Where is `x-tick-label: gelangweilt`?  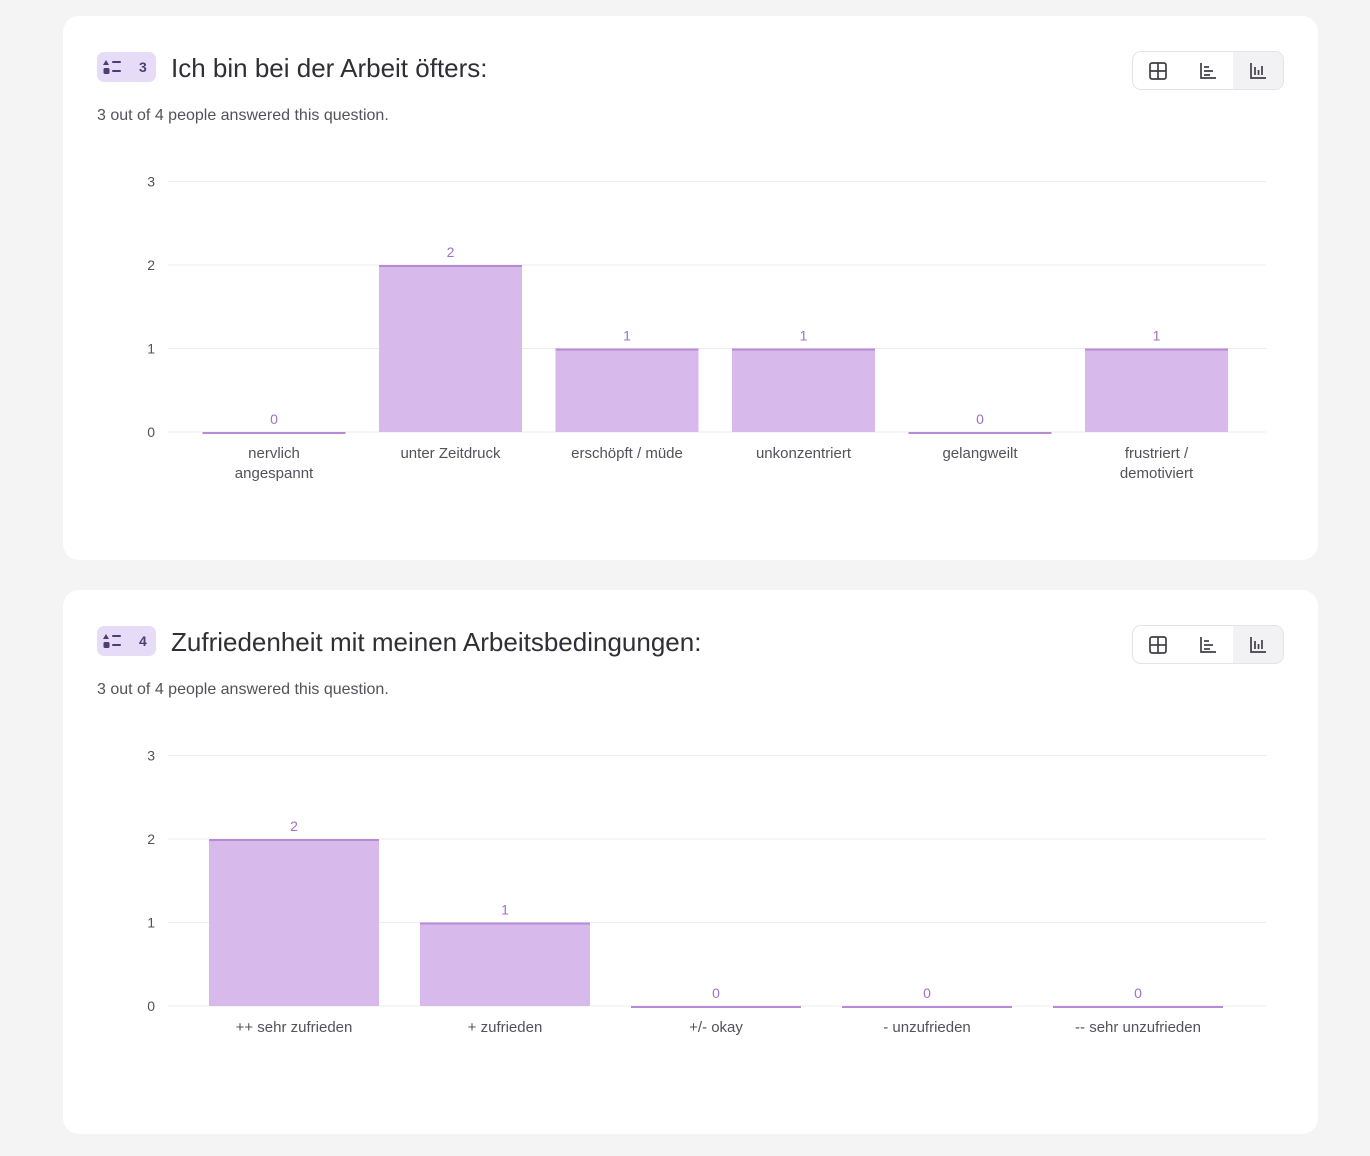 x-tick-label: gelangweilt is located at coordinates (980, 453).